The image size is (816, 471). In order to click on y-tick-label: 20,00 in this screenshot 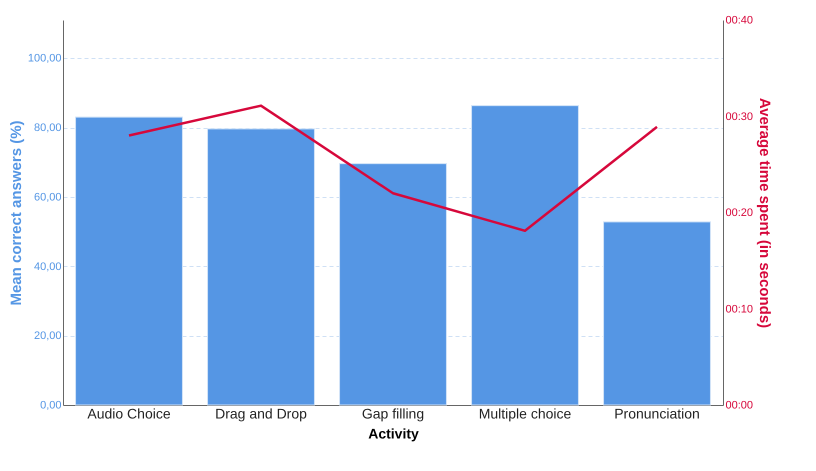, I will do `click(48, 336)`.